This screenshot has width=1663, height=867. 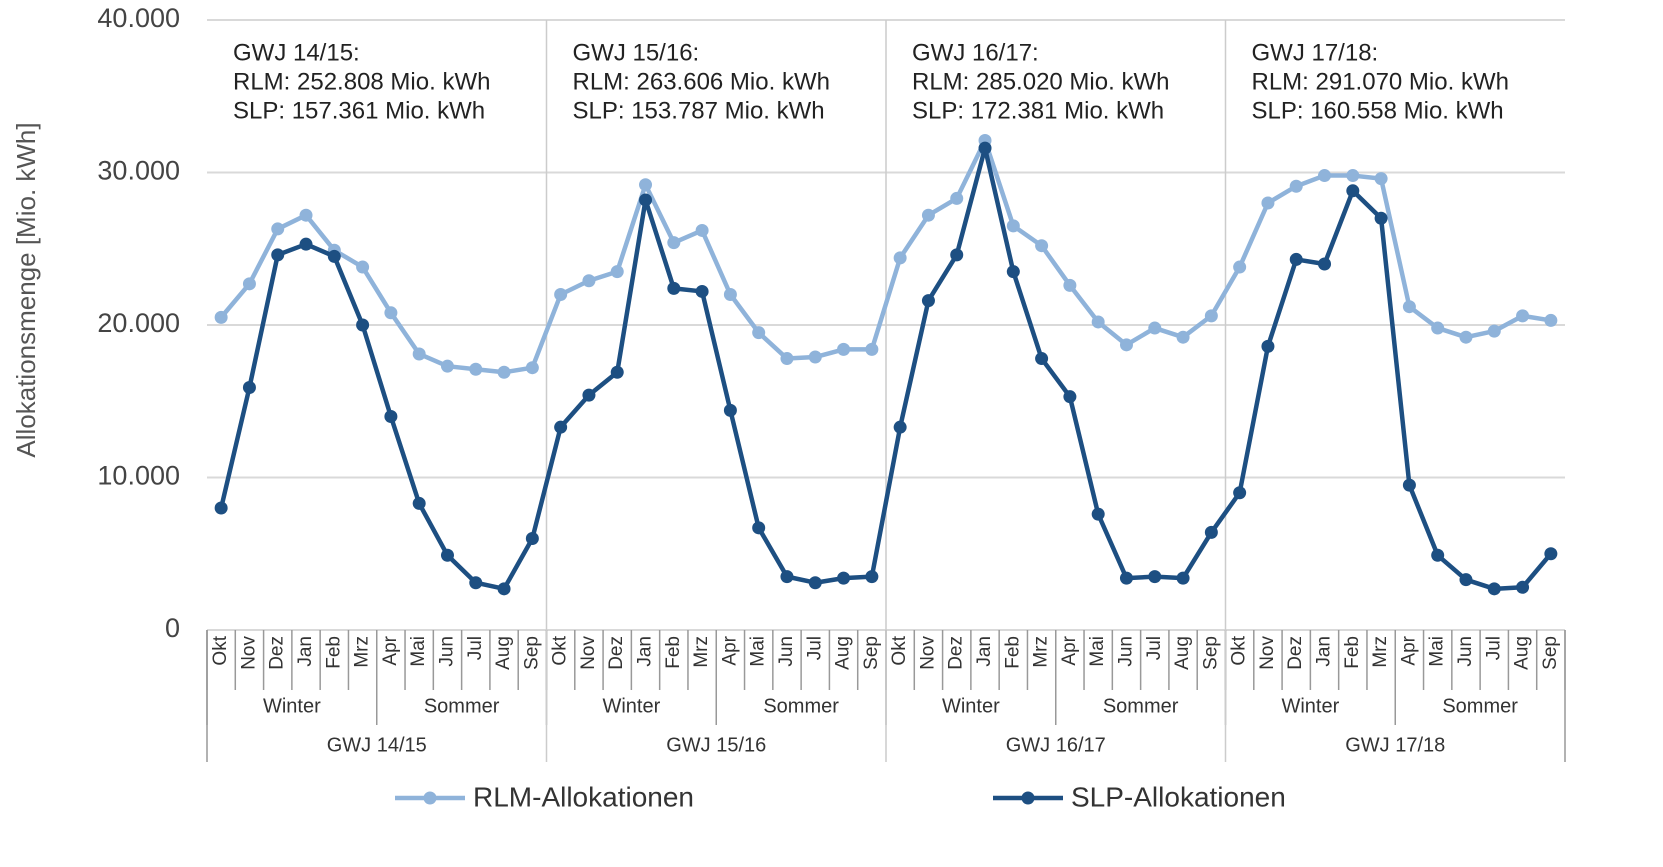 What do you see at coordinates (377, 745) in the screenshot?
I see `group-label: GWJ 14/15` at bounding box center [377, 745].